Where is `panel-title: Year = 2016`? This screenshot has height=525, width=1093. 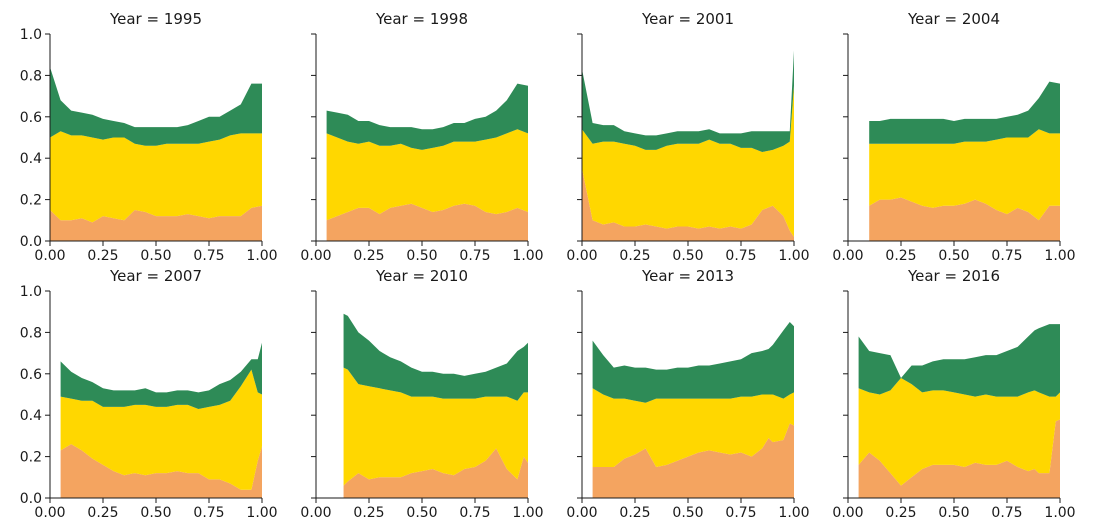
panel-title: Year = 2016 is located at coordinates (953, 276).